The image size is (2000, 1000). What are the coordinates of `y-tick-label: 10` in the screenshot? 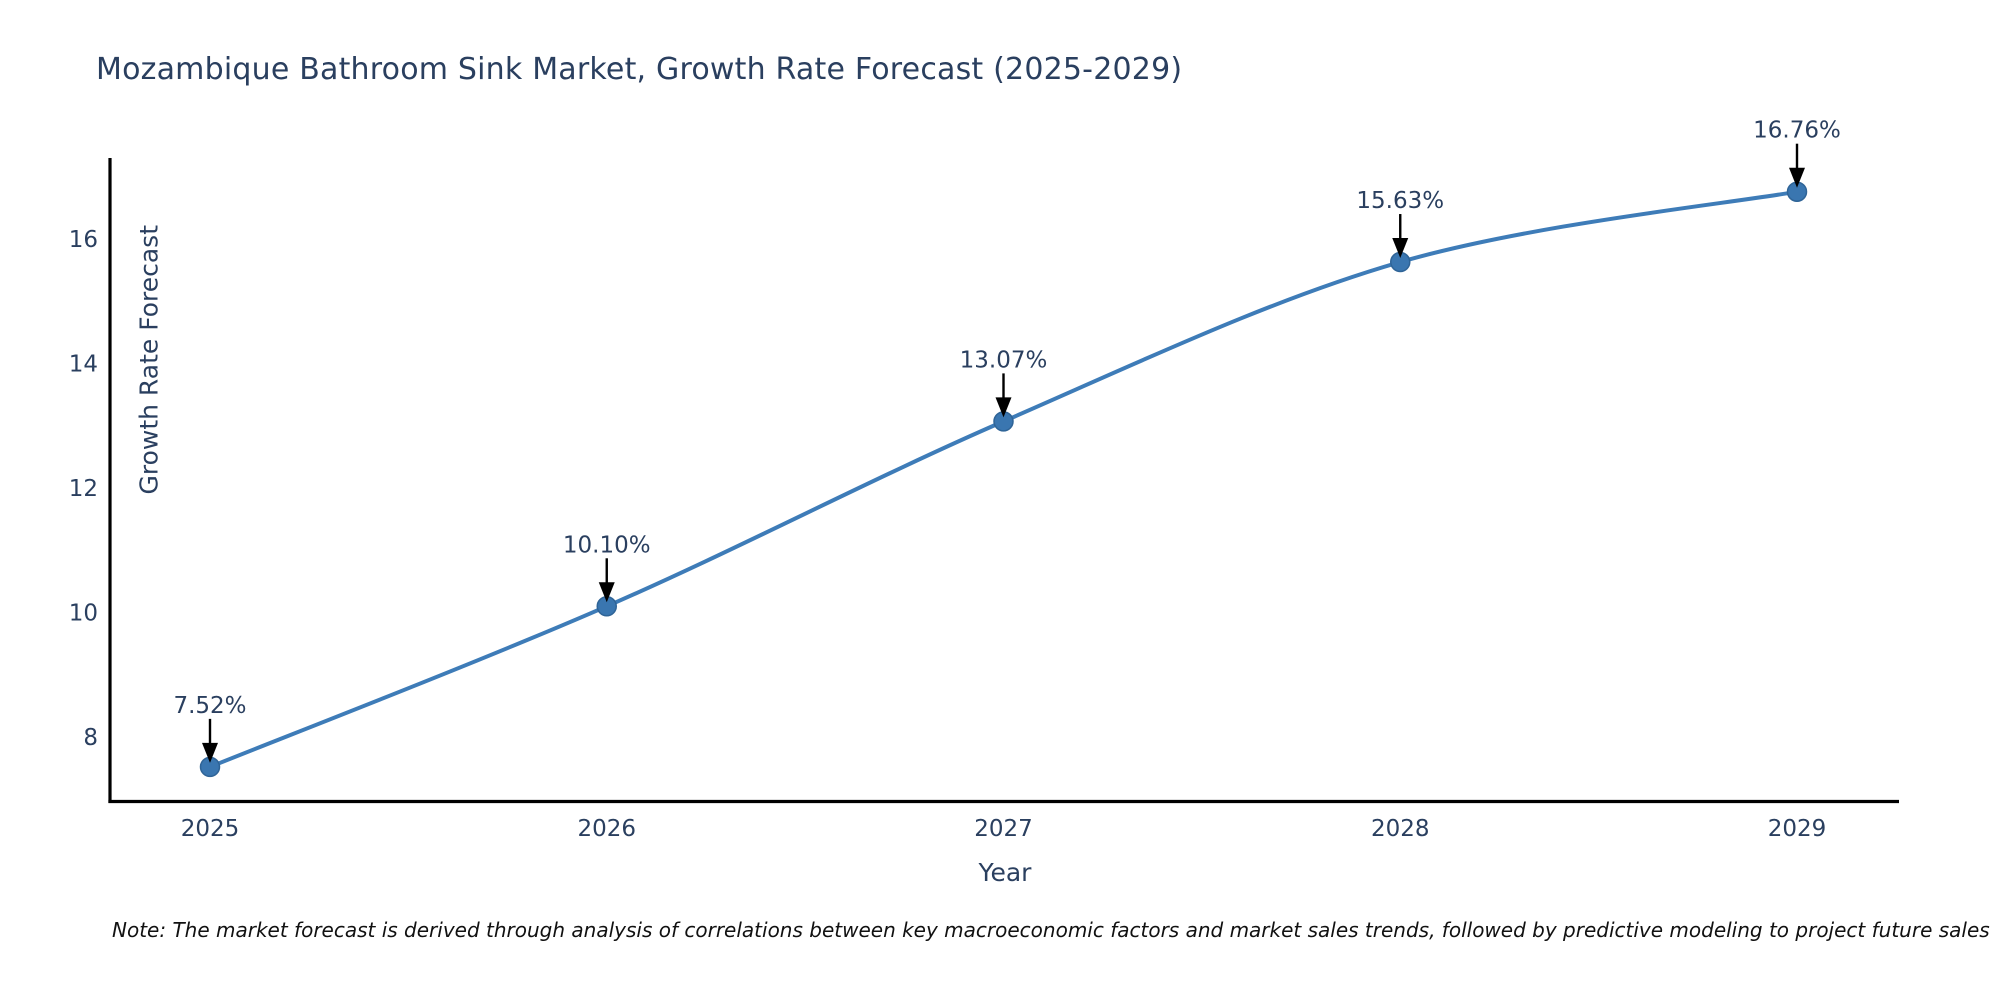 It's located at (83, 614).